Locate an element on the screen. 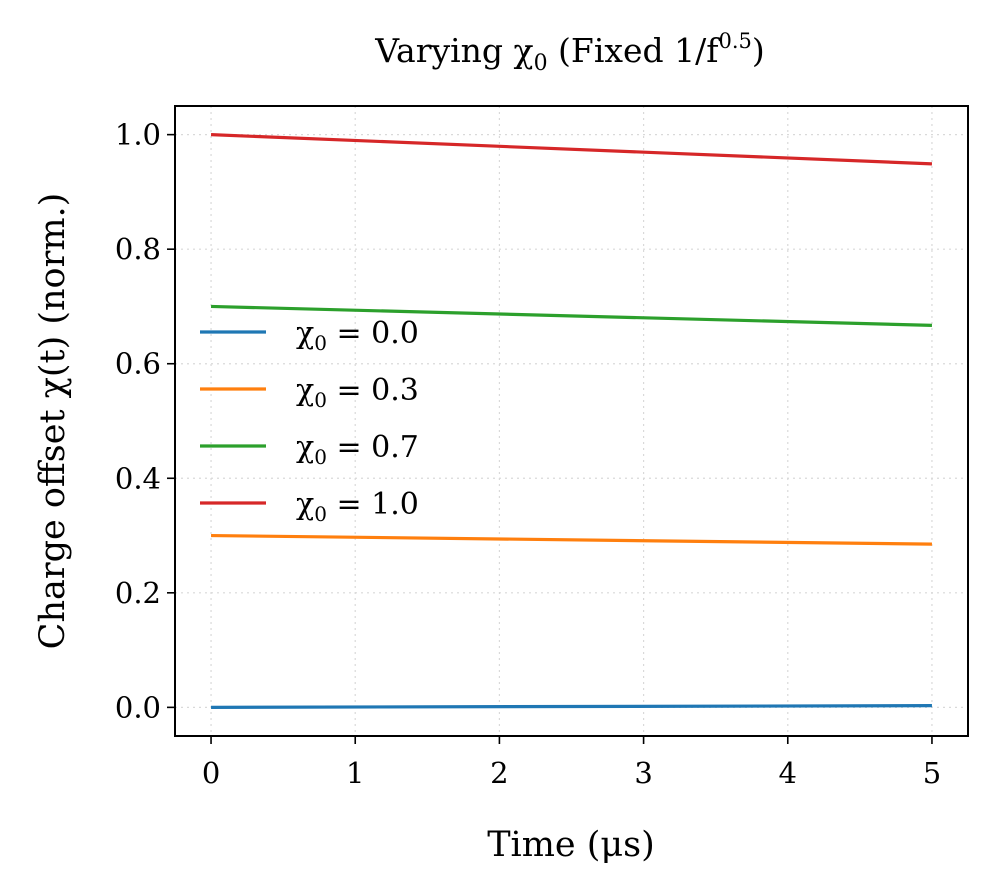  legend-value: 1.0 is located at coordinates (395, 504).